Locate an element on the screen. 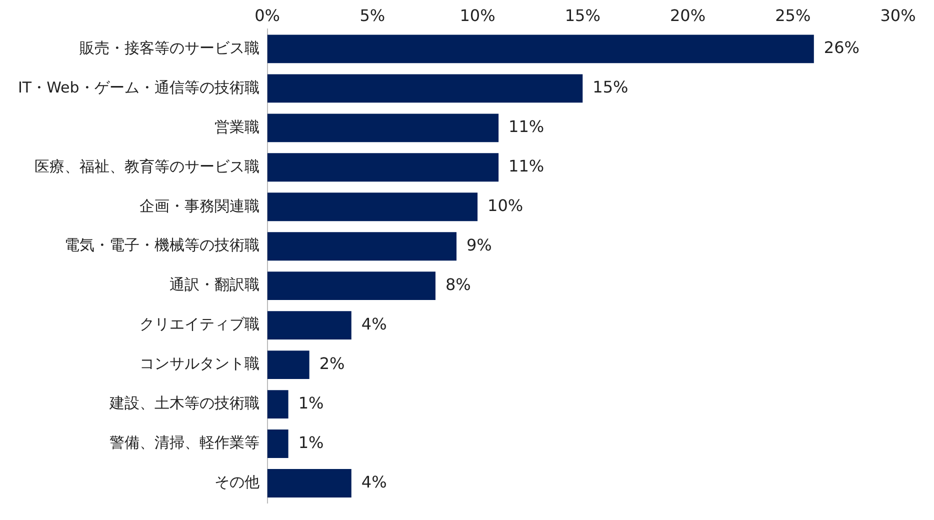 The height and width of the screenshot is (520, 934). x-tick-label: 20% is located at coordinates (688, 15).